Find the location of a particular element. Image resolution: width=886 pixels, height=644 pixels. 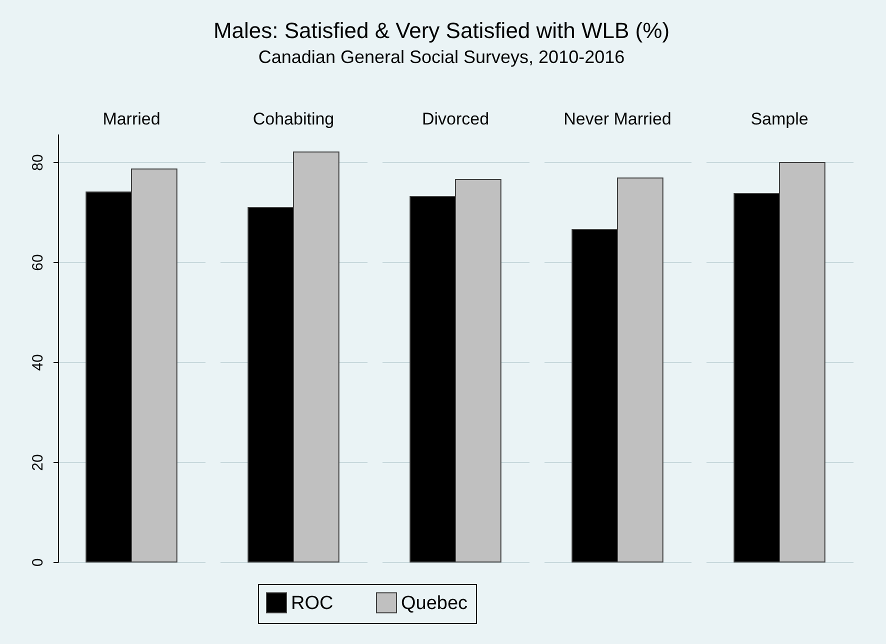

x-tick-label: Sample is located at coordinates (779, 119).